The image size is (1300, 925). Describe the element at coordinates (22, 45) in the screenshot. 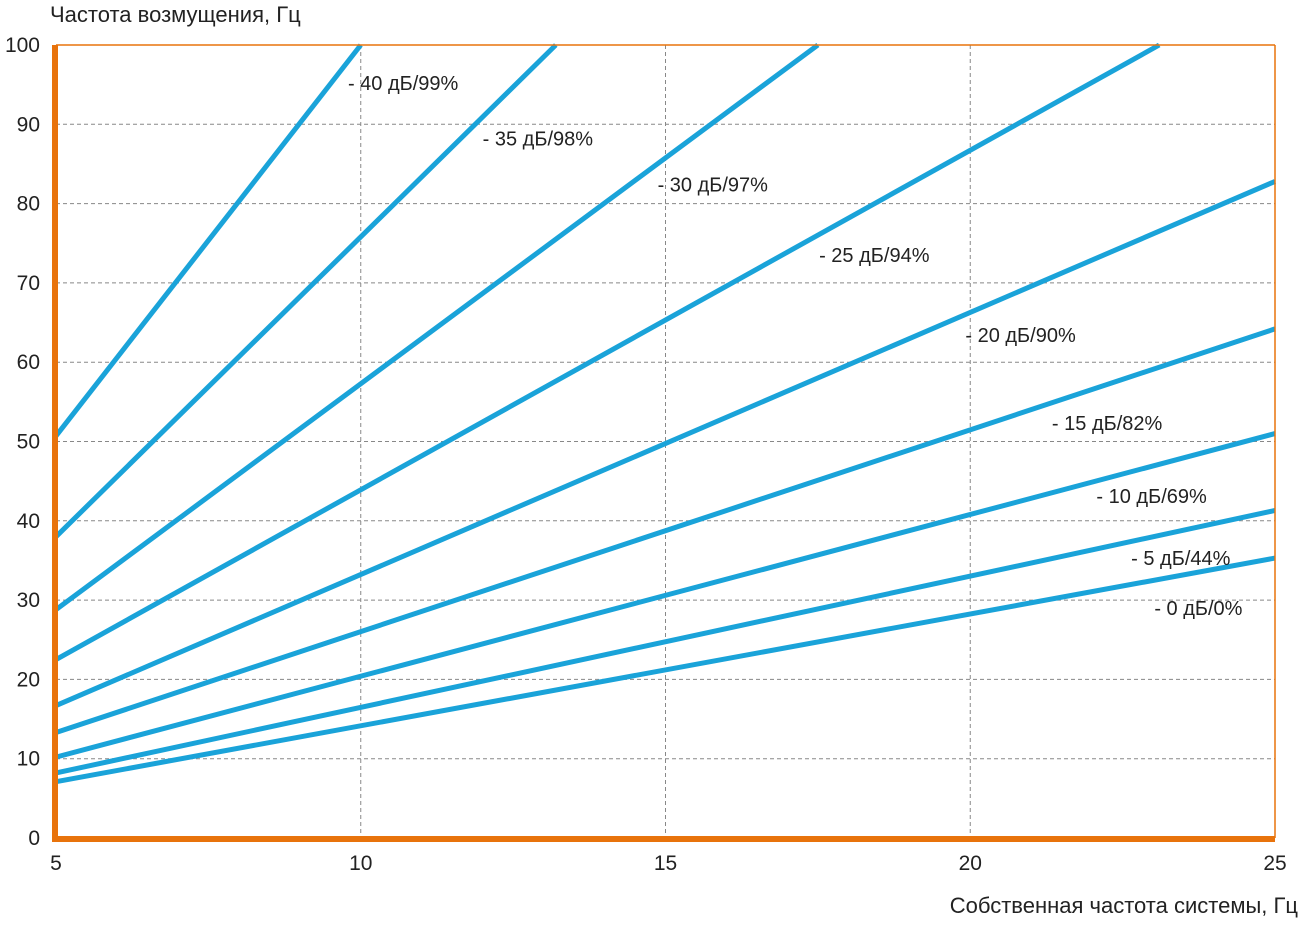

I see `y-tick-label: 100` at that location.